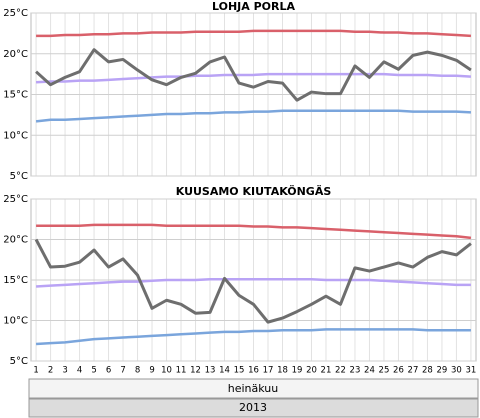  What do you see at coordinates (254, 191) in the screenshot?
I see `chart-title: KUUSAMO KIUTAKÖNGÄS` at bounding box center [254, 191].